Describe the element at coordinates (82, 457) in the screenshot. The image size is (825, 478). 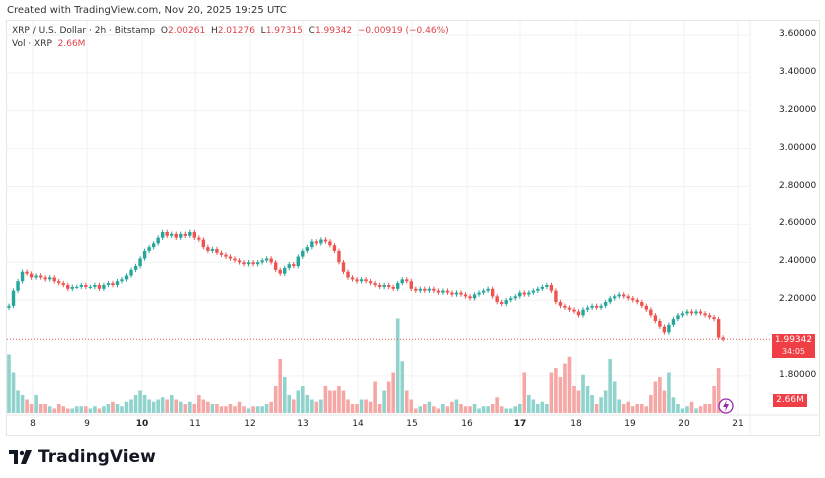
I see `tradingview-logo: TradingView` at that location.